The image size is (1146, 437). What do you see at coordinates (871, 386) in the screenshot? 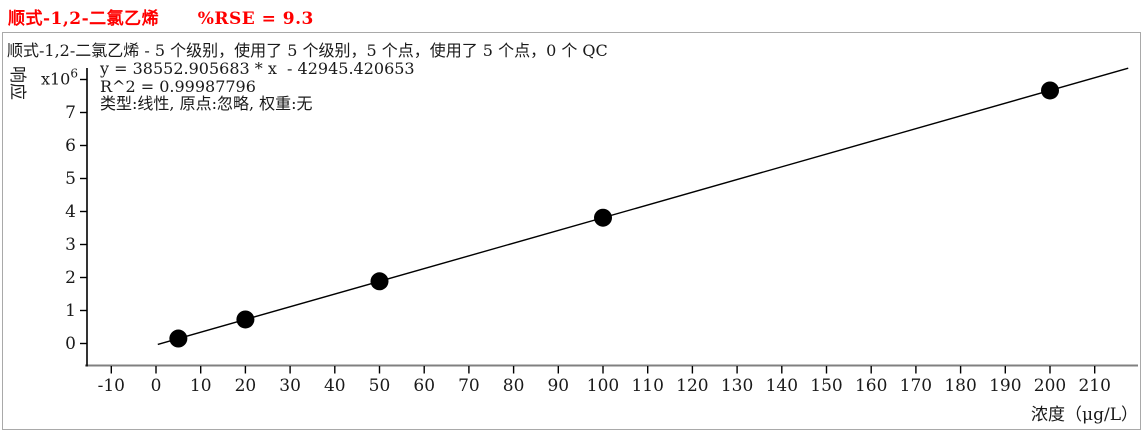
I see `x-tick-label: 160` at bounding box center [871, 386].